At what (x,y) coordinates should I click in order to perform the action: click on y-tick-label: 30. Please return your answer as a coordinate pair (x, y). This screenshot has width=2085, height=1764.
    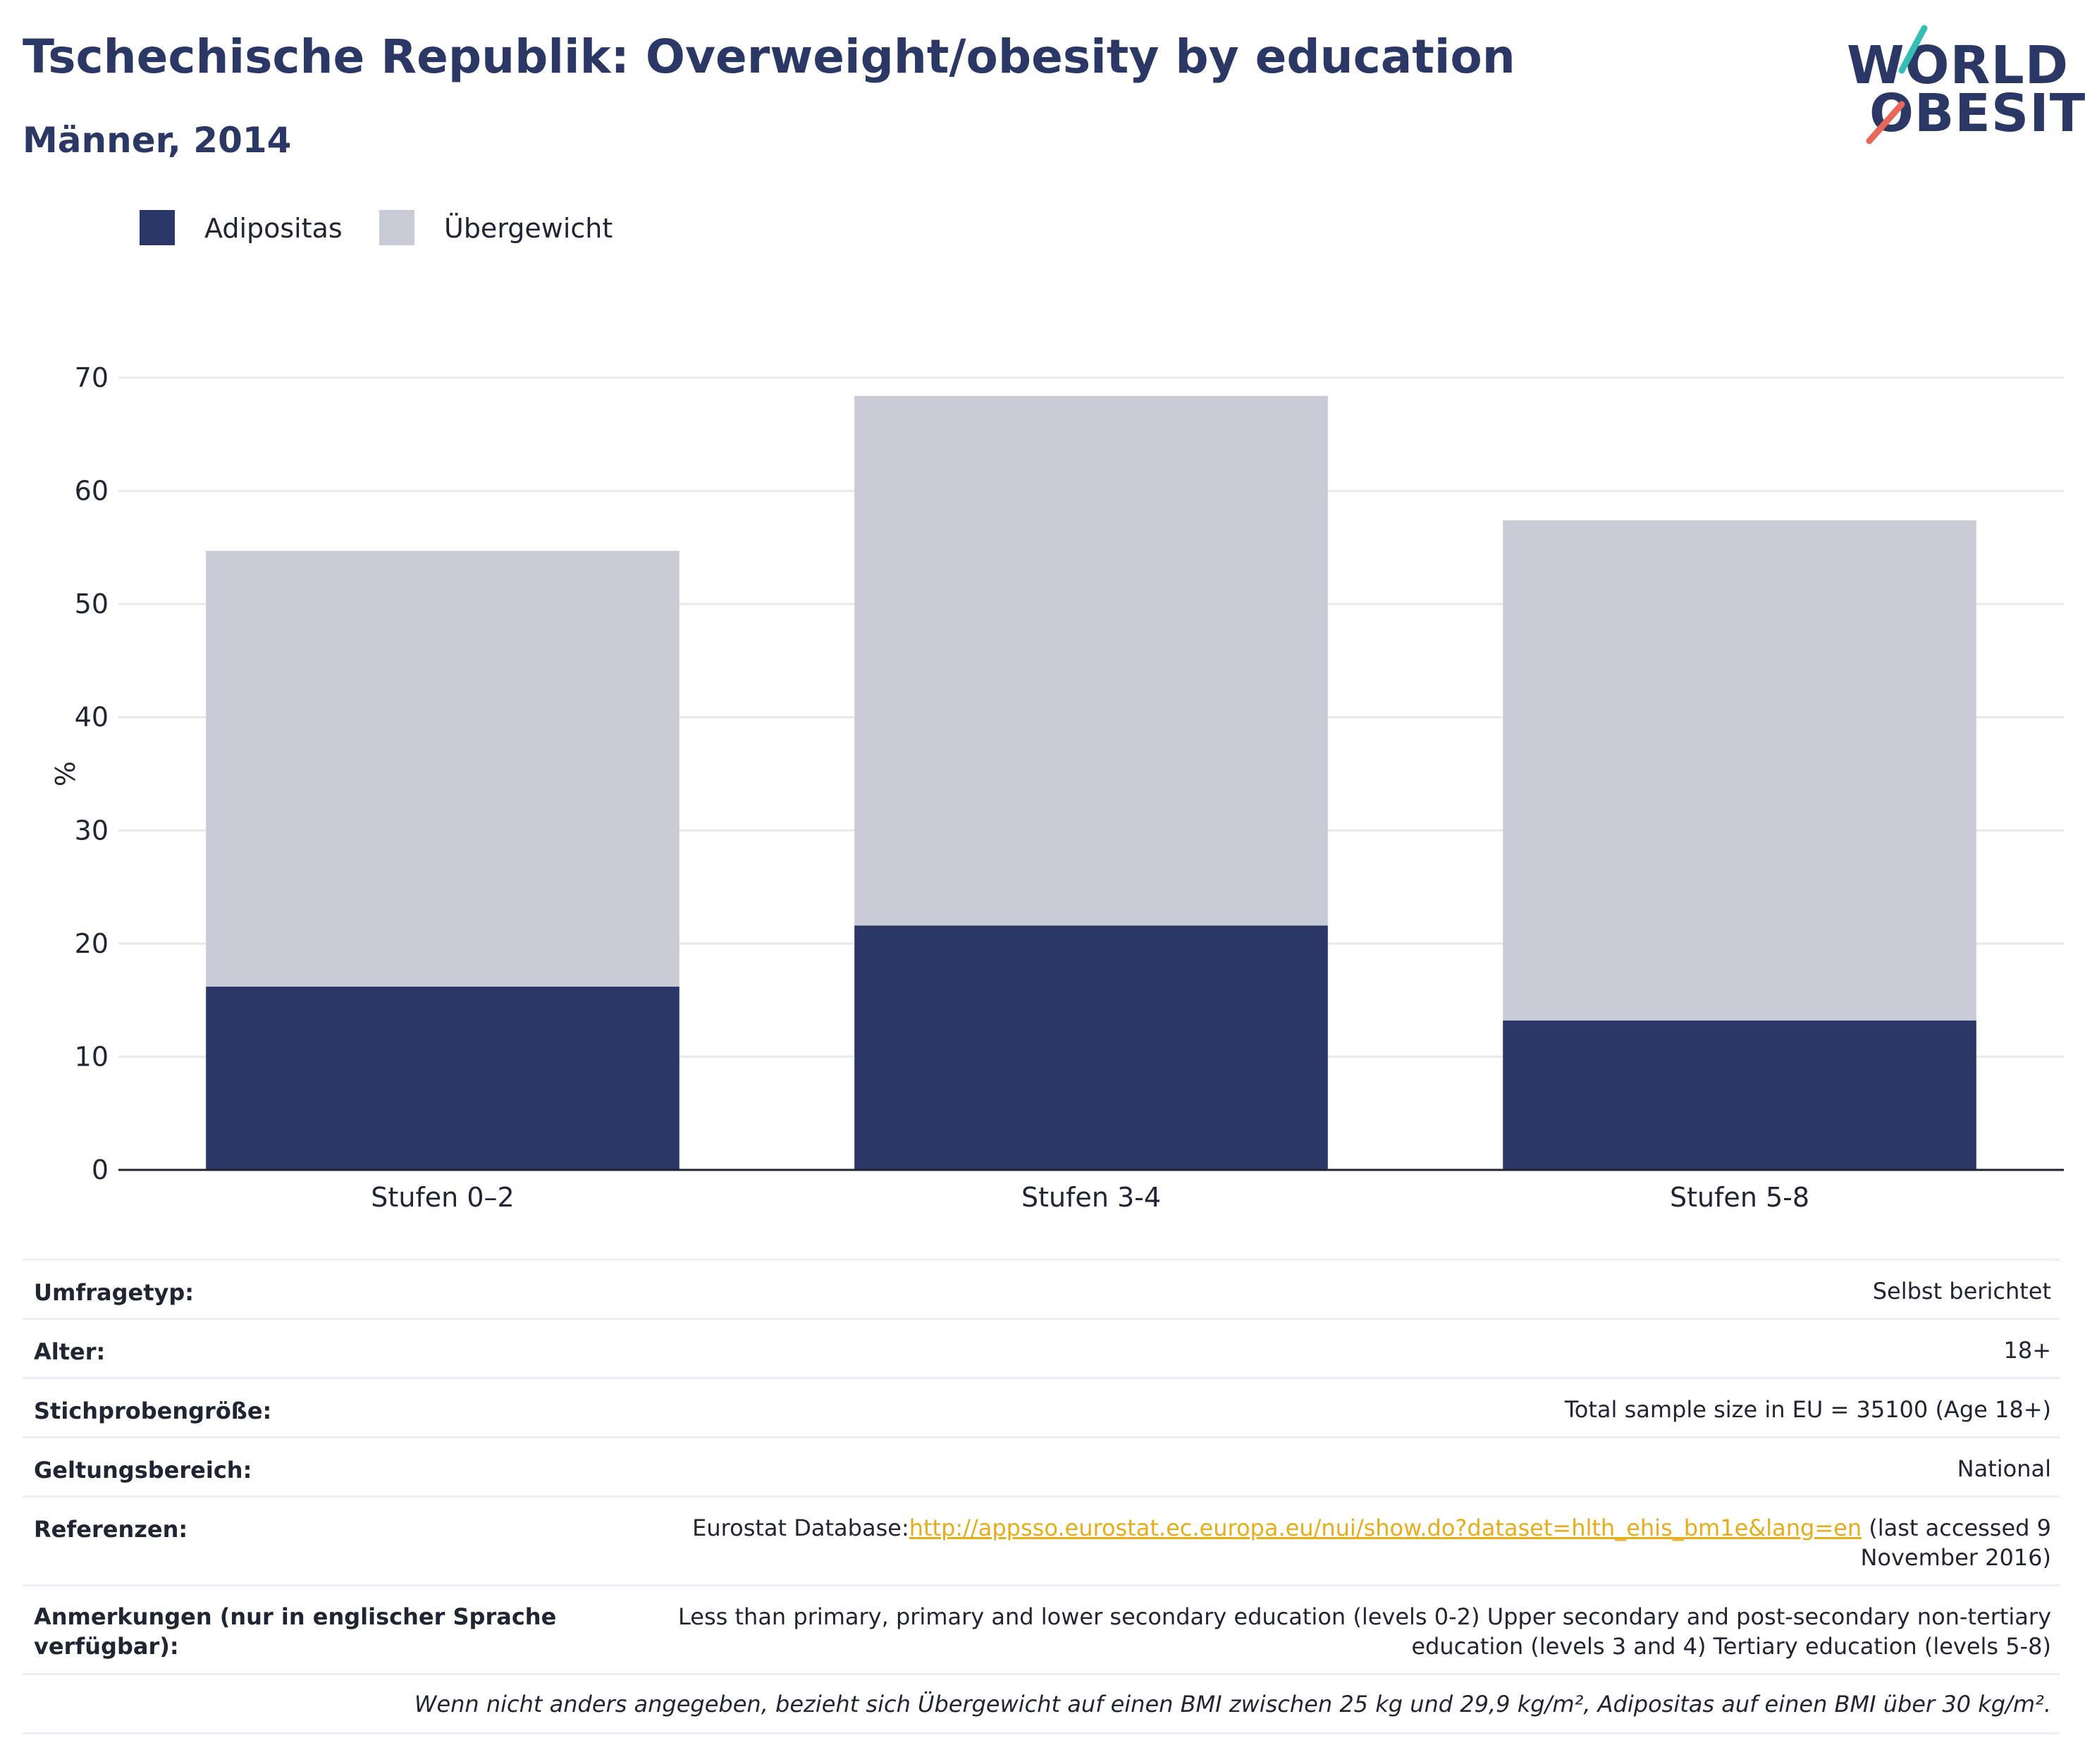
    Looking at the image, I should click on (92, 830).